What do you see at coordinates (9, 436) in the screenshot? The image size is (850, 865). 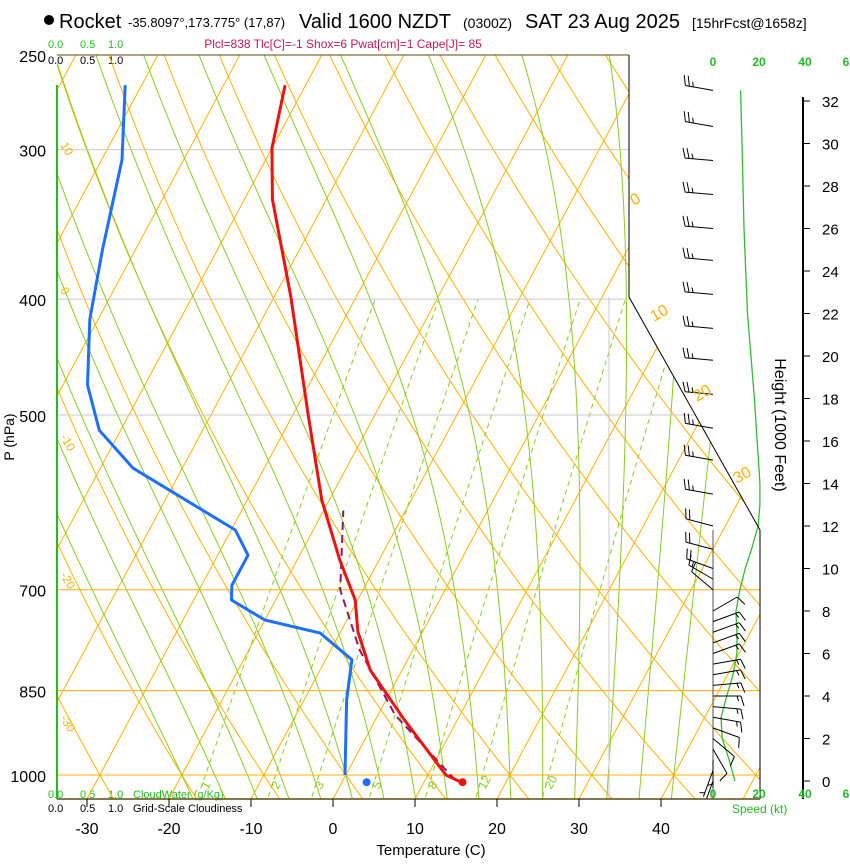 I see `y-axis-label: P (hPa)` at bounding box center [9, 436].